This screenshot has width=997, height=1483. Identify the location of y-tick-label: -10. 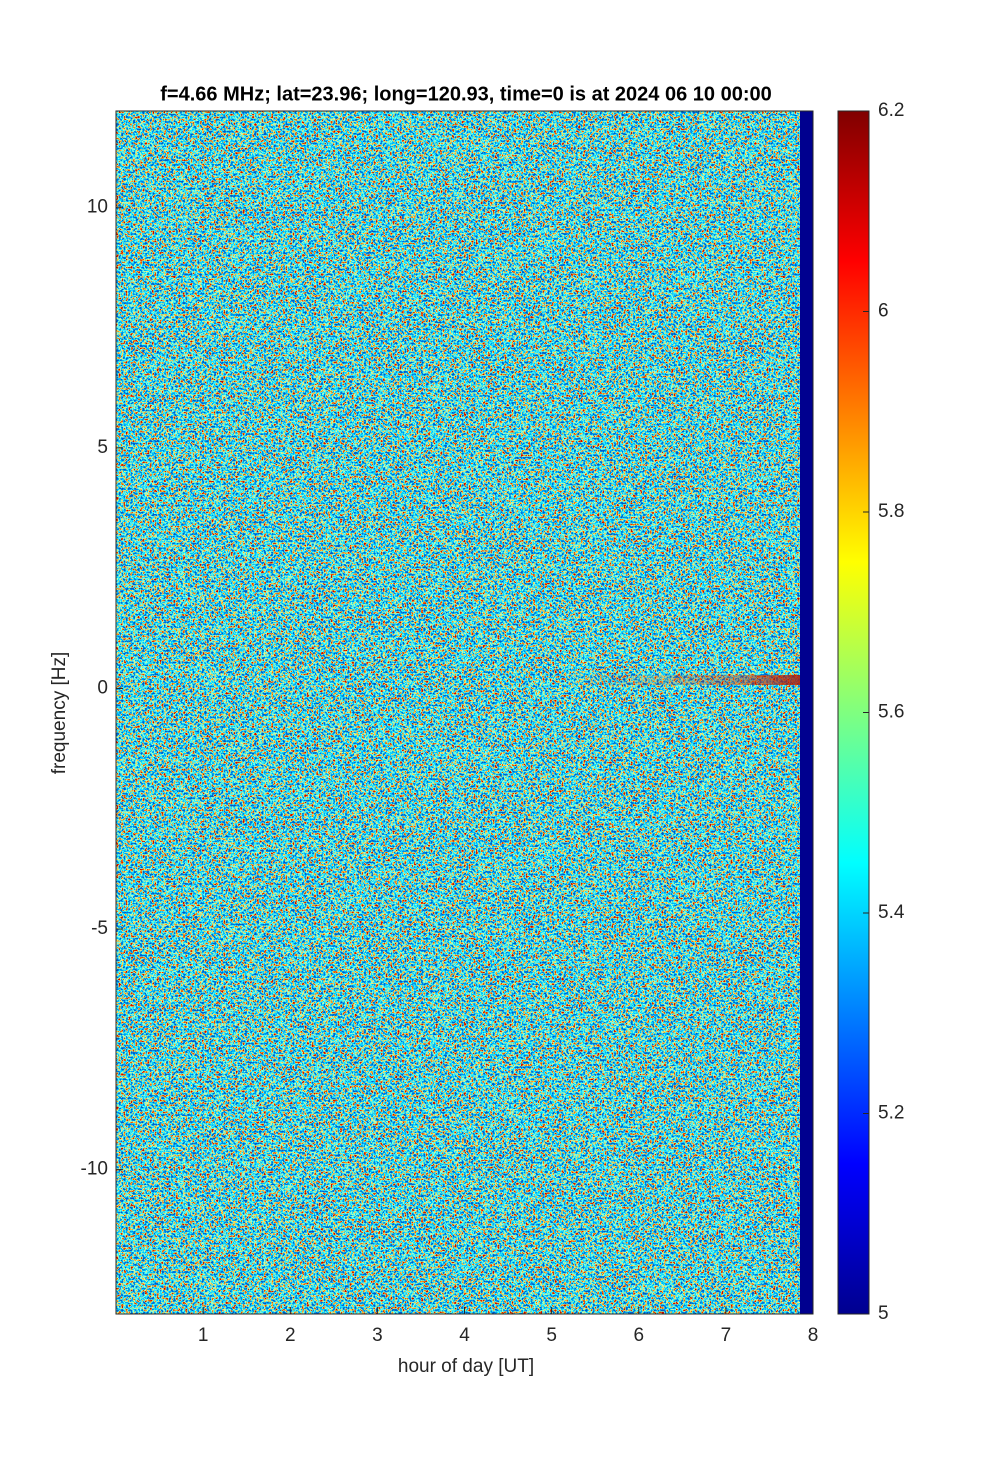
(94, 1169).